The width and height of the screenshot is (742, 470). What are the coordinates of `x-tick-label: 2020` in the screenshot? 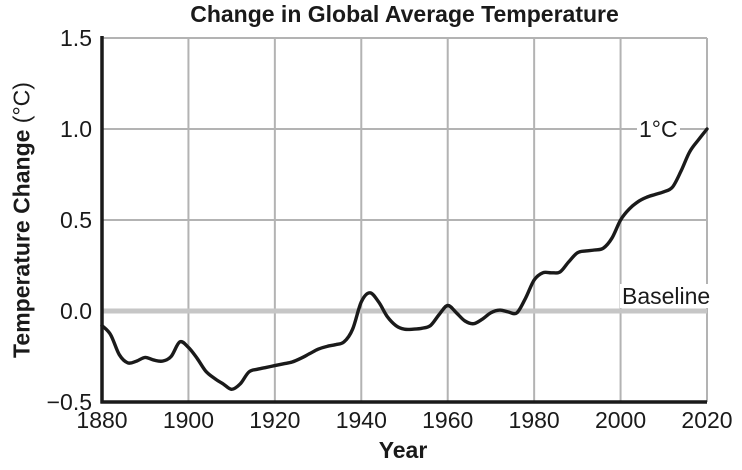 It's located at (707, 420).